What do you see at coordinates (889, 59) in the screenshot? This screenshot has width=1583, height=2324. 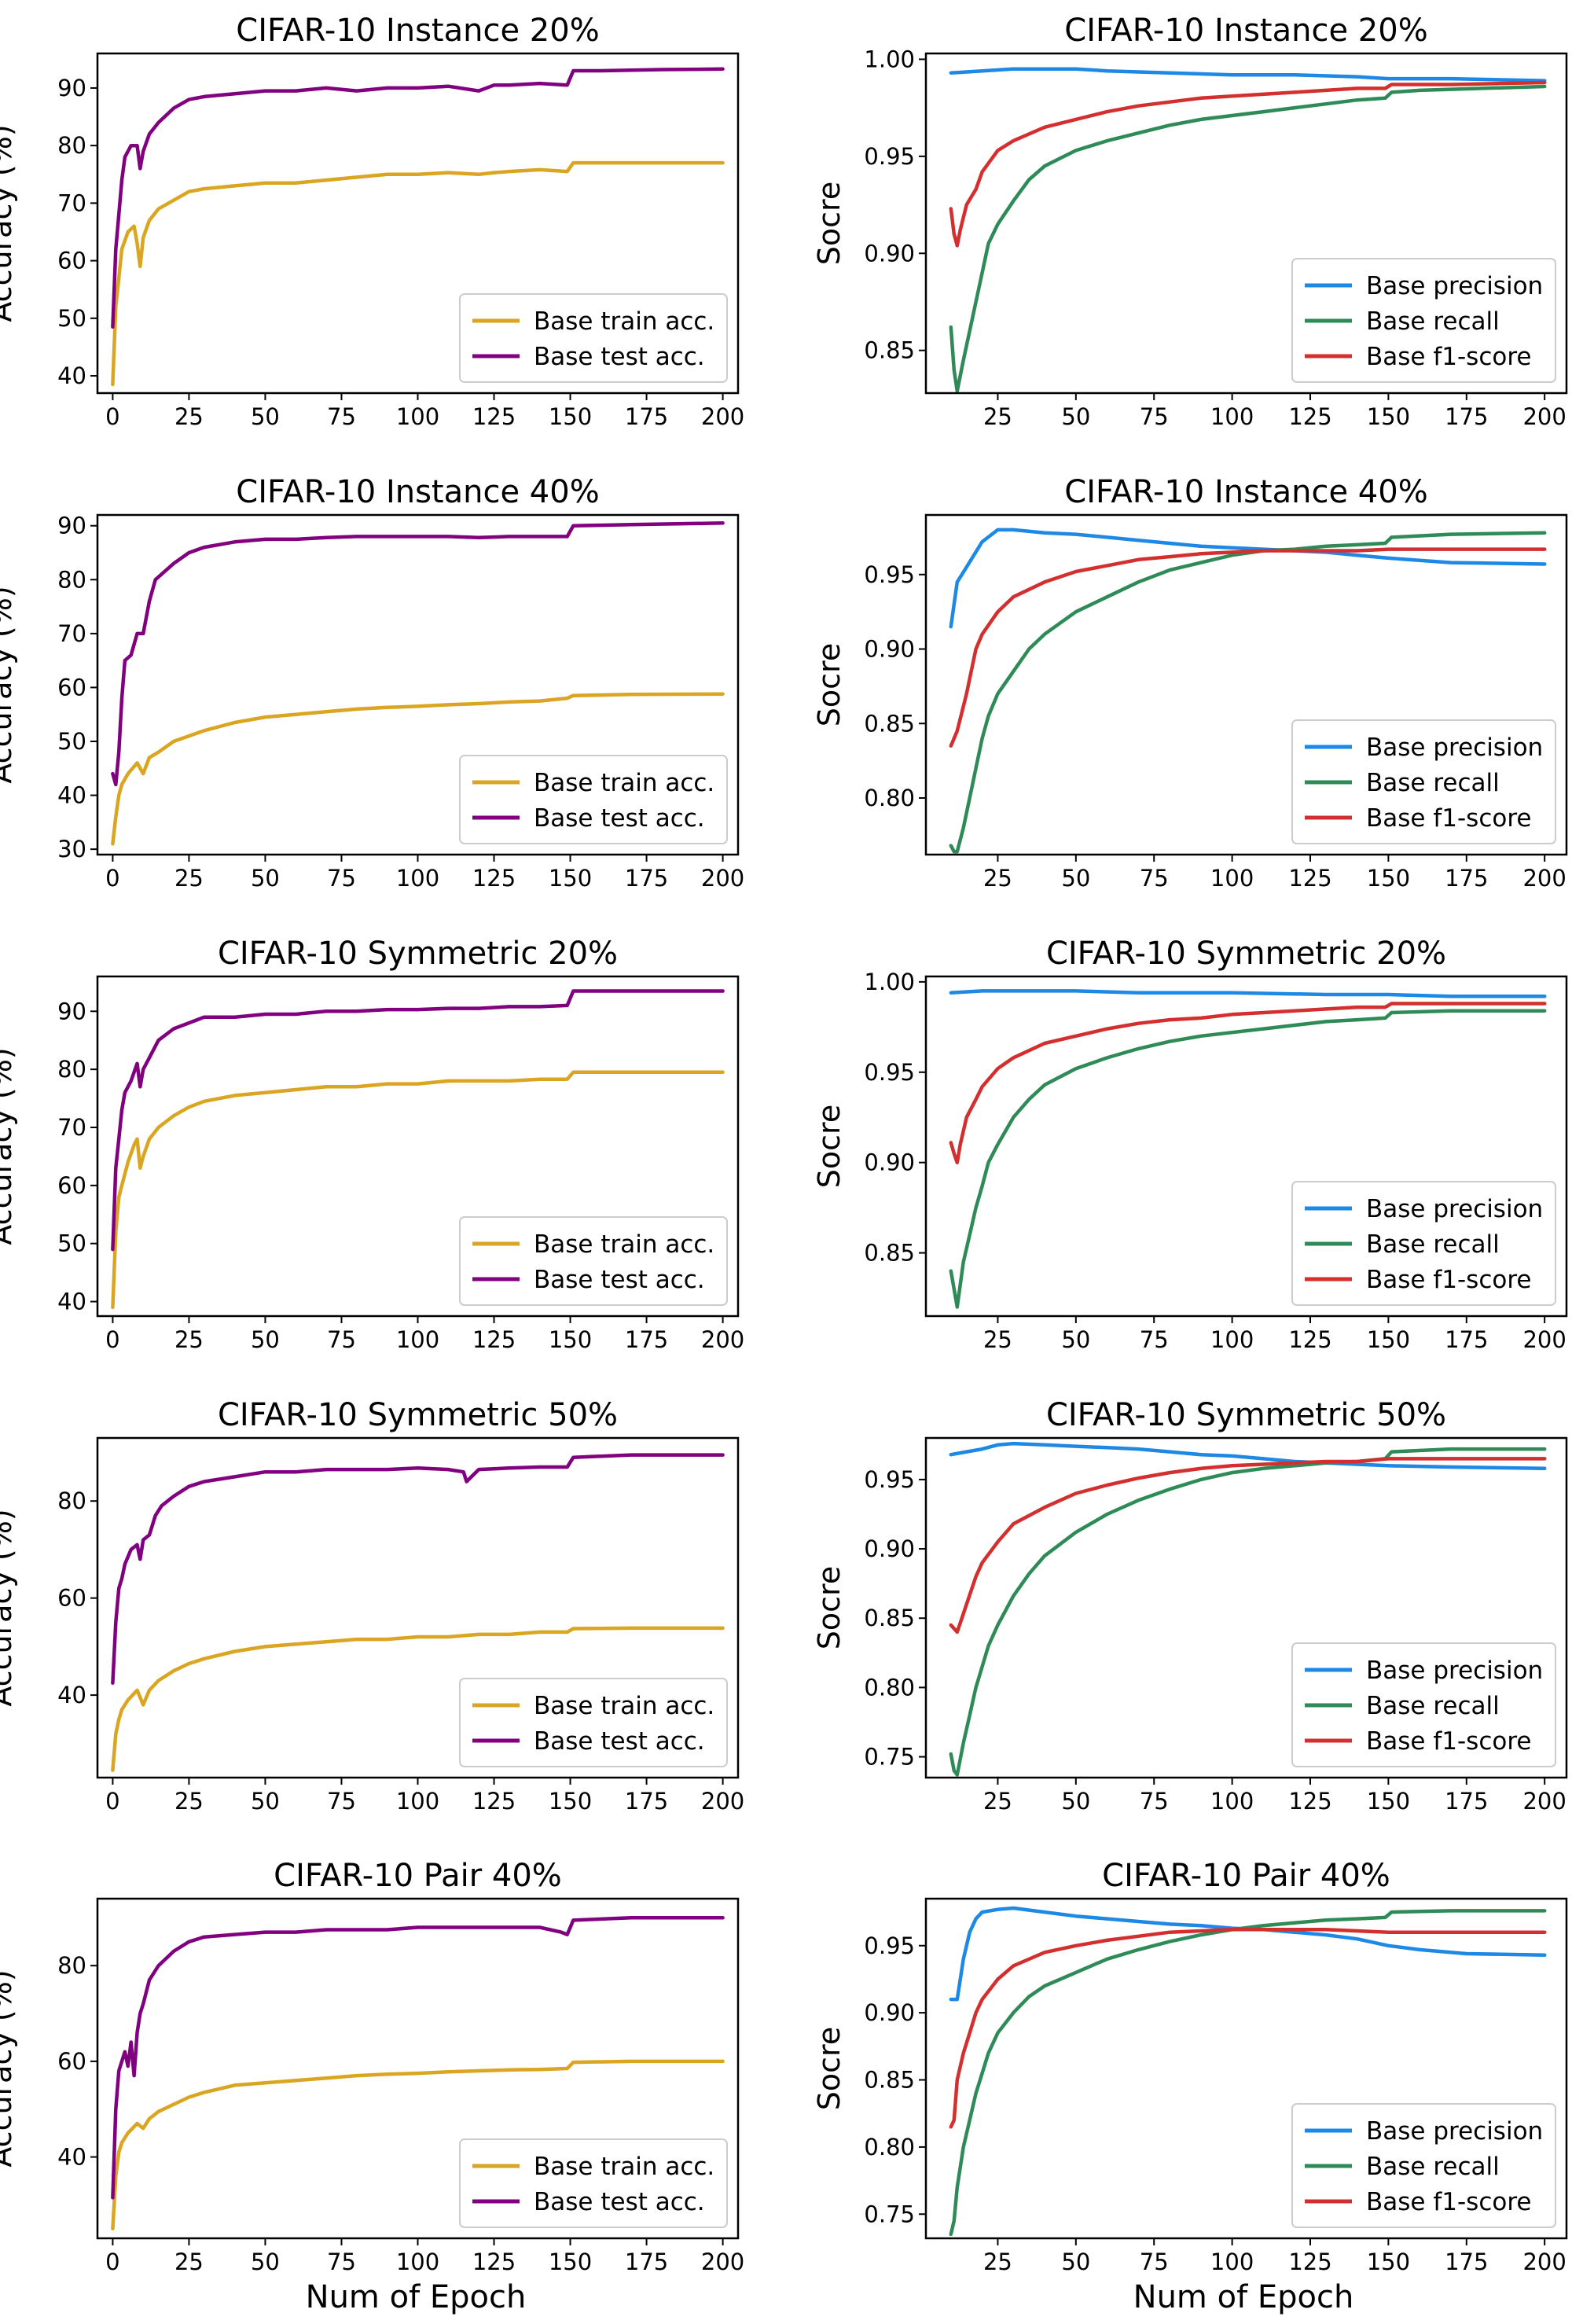 I see `y-tick-label: 1.00` at bounding box center [889, 59].